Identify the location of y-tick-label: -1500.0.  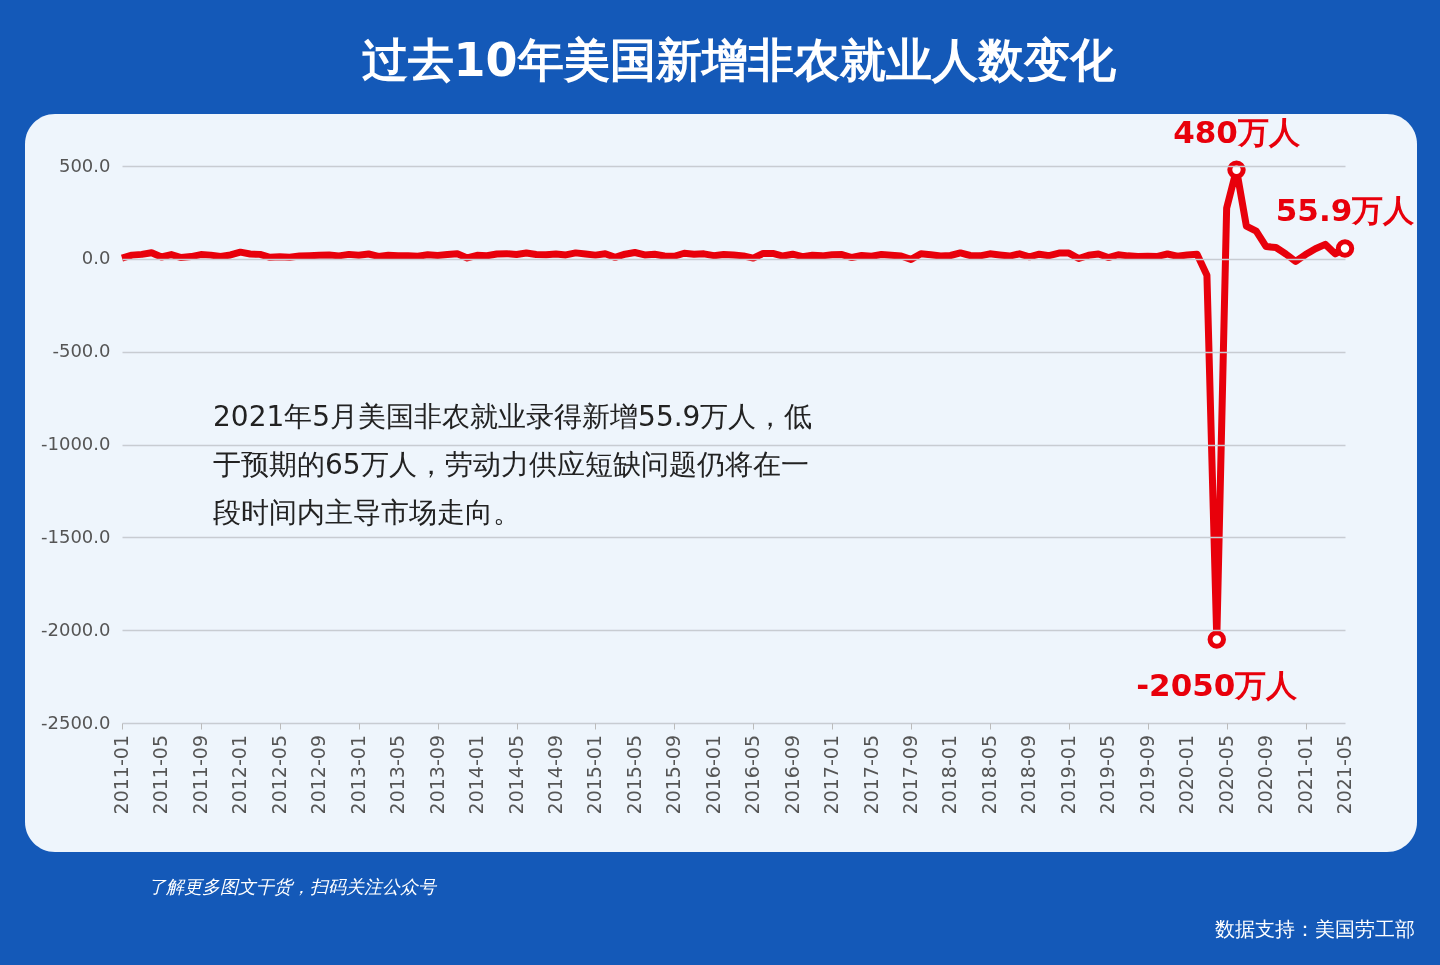
(76, 536).